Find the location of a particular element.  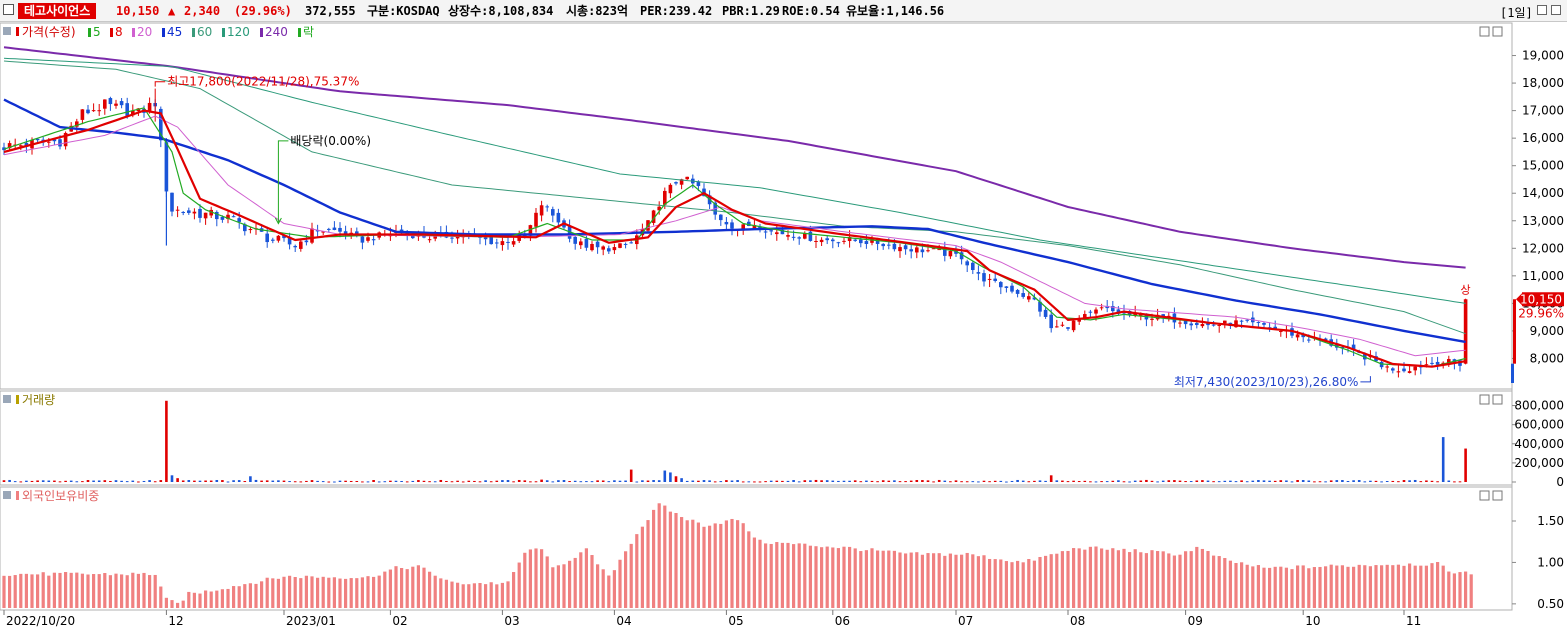

y-tick-label: 400,000 is located at coordinates (1539, 444).